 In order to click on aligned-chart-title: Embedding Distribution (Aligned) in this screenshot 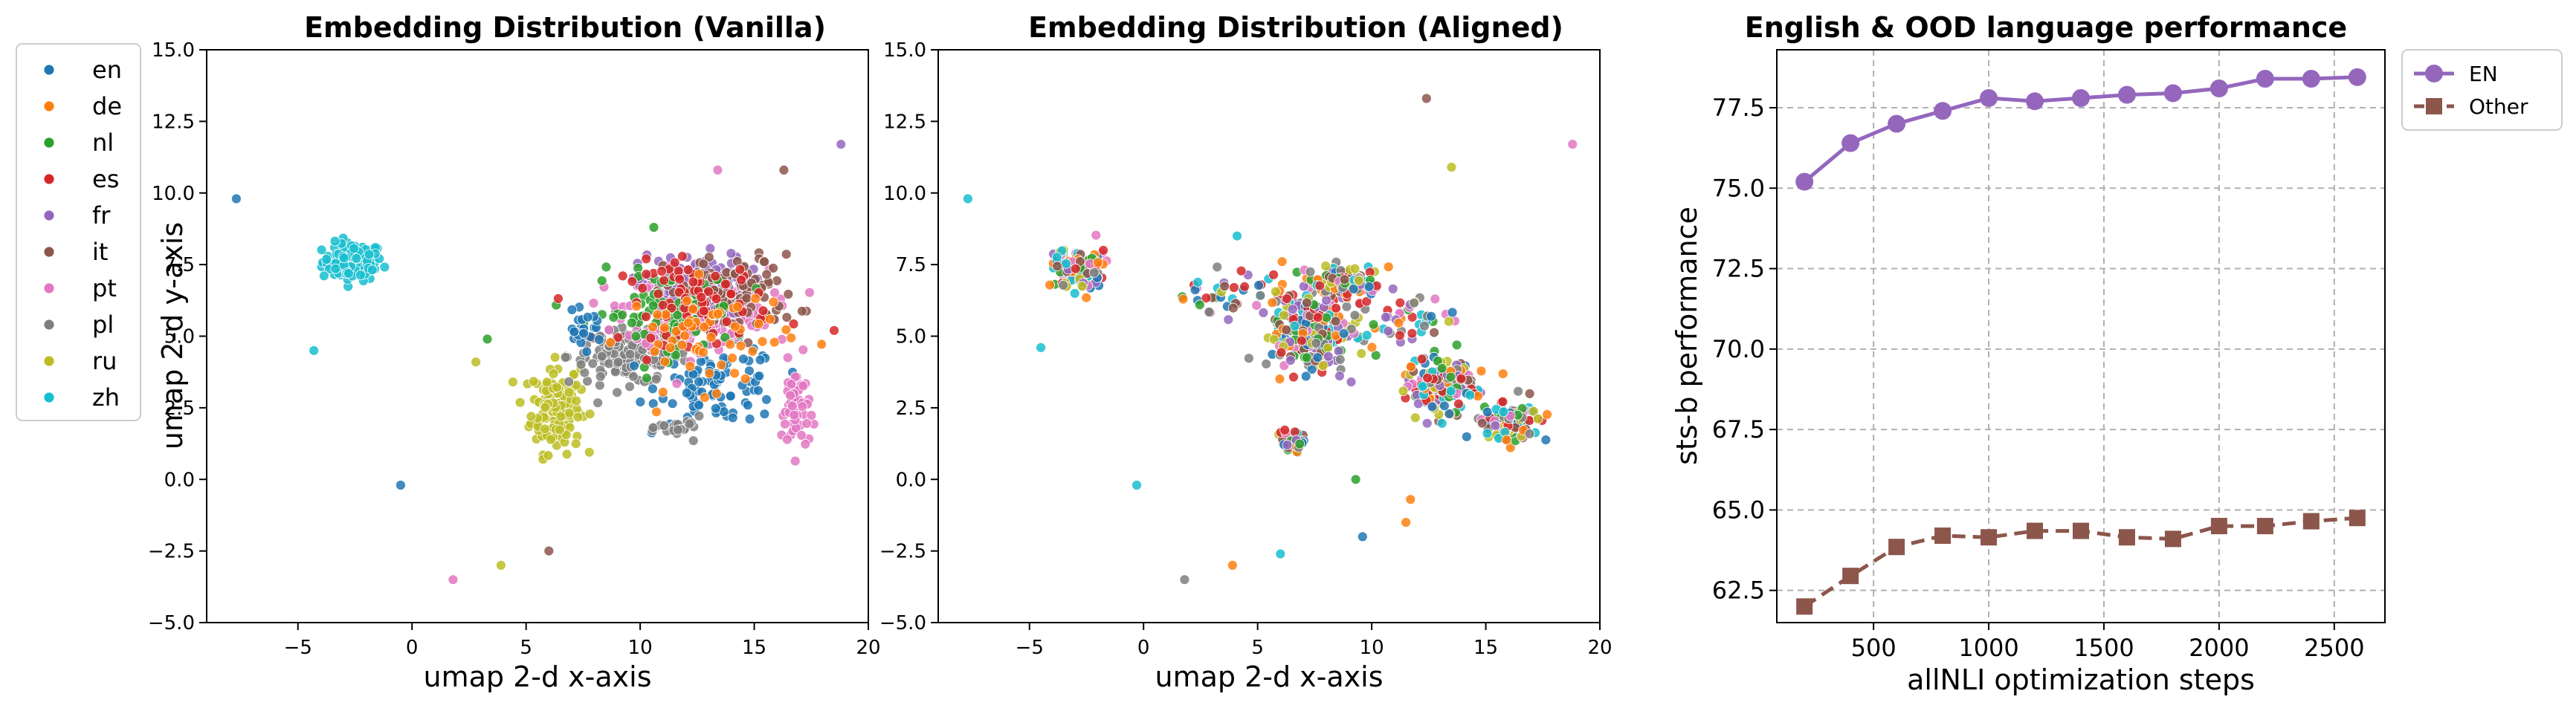, I will do `click(1295, 27)`.